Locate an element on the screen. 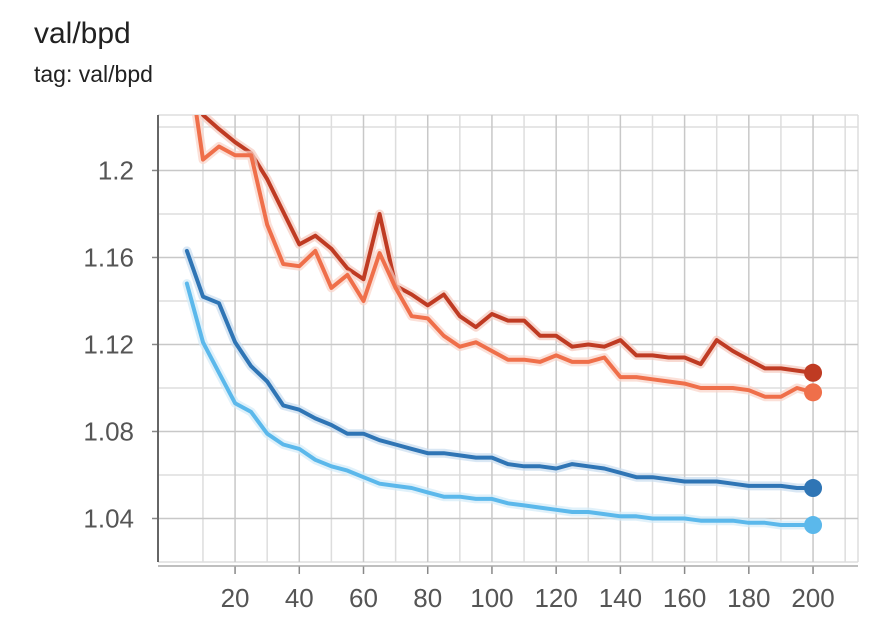 This screenshot has width=884, height=622. series-0-end-marker is located at coordinates (813, 372).